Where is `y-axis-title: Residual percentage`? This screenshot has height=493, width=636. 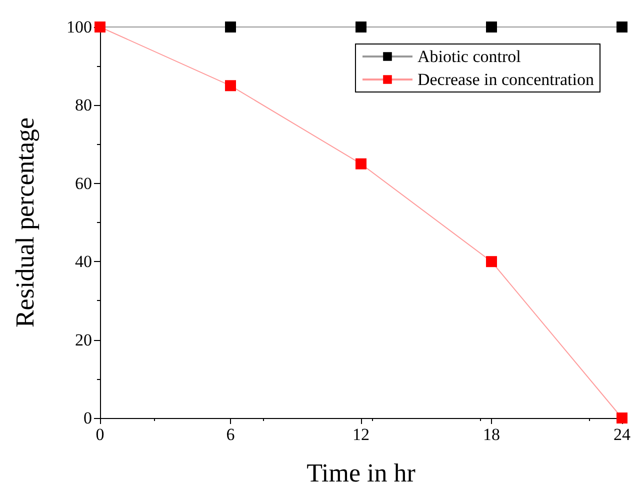 y-axis-title: Residual percentage is located at coordinates (25, 222).